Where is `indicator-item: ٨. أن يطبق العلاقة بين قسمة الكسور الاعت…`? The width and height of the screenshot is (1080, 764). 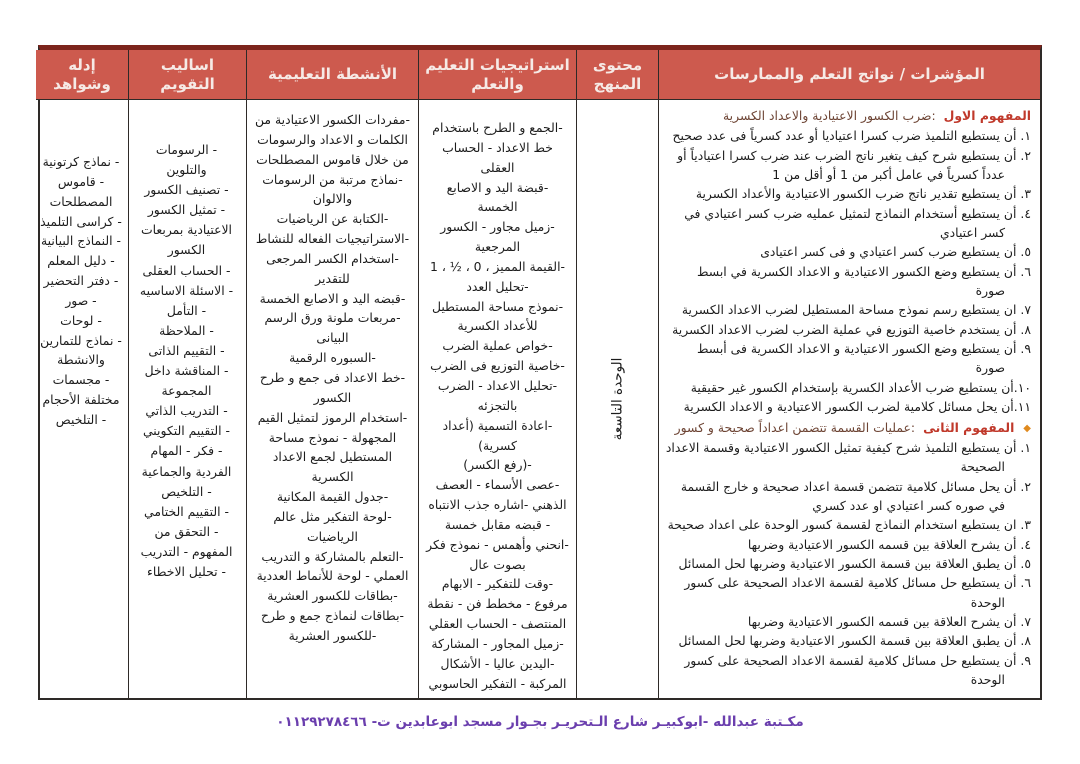
indicator-item: ٨. أن يطبق العلاقة بين قسمة الكسور الاعت… is located at coordinates (854, 641).